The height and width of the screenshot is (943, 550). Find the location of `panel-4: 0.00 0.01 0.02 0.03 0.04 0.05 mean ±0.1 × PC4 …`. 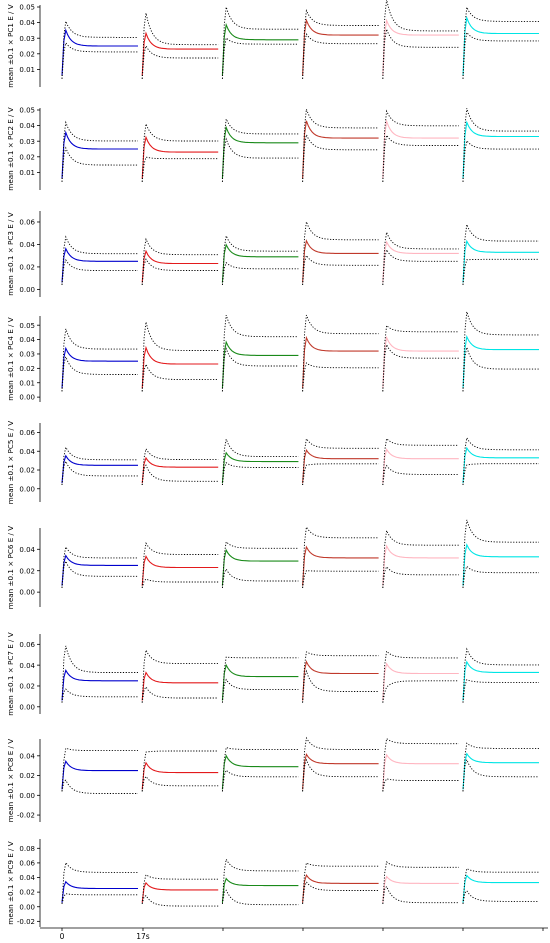

panel-4: 0.00 0.01 0.02 0.03 0.04 0.05 mean ±0.1 × PC4 … is located at coordinates (272, 356).